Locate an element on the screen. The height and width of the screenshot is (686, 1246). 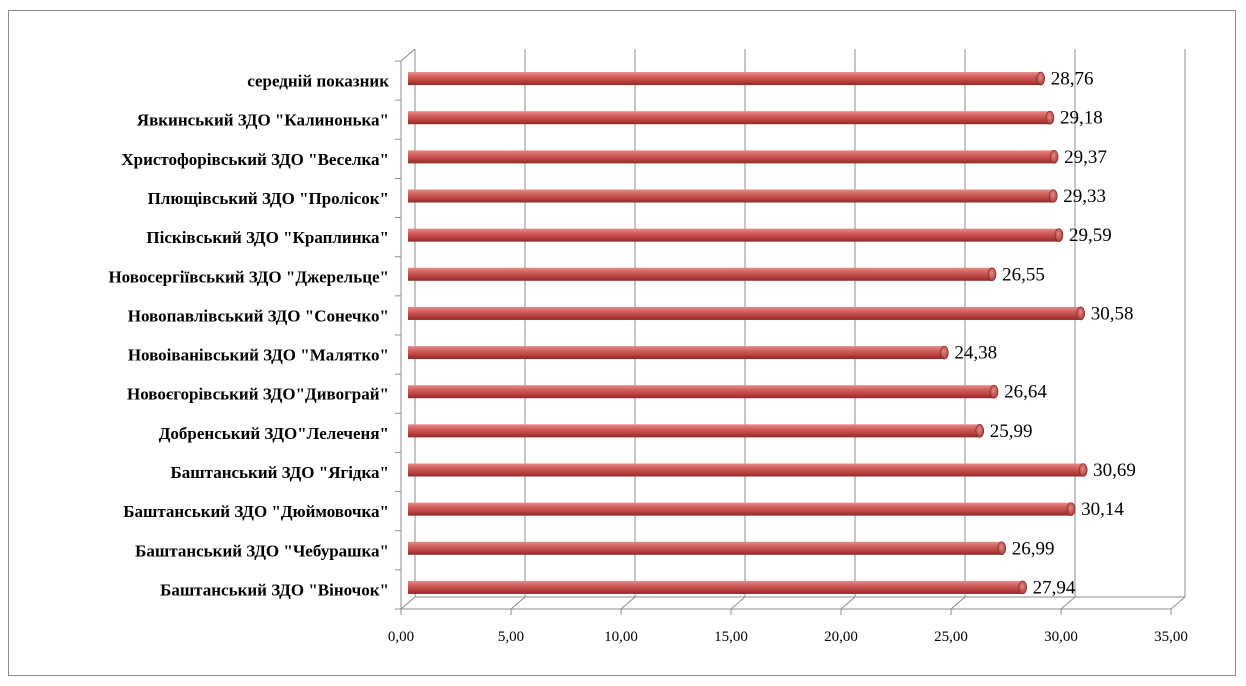
data-label: 24,38 is located at coordinates (975, 353).